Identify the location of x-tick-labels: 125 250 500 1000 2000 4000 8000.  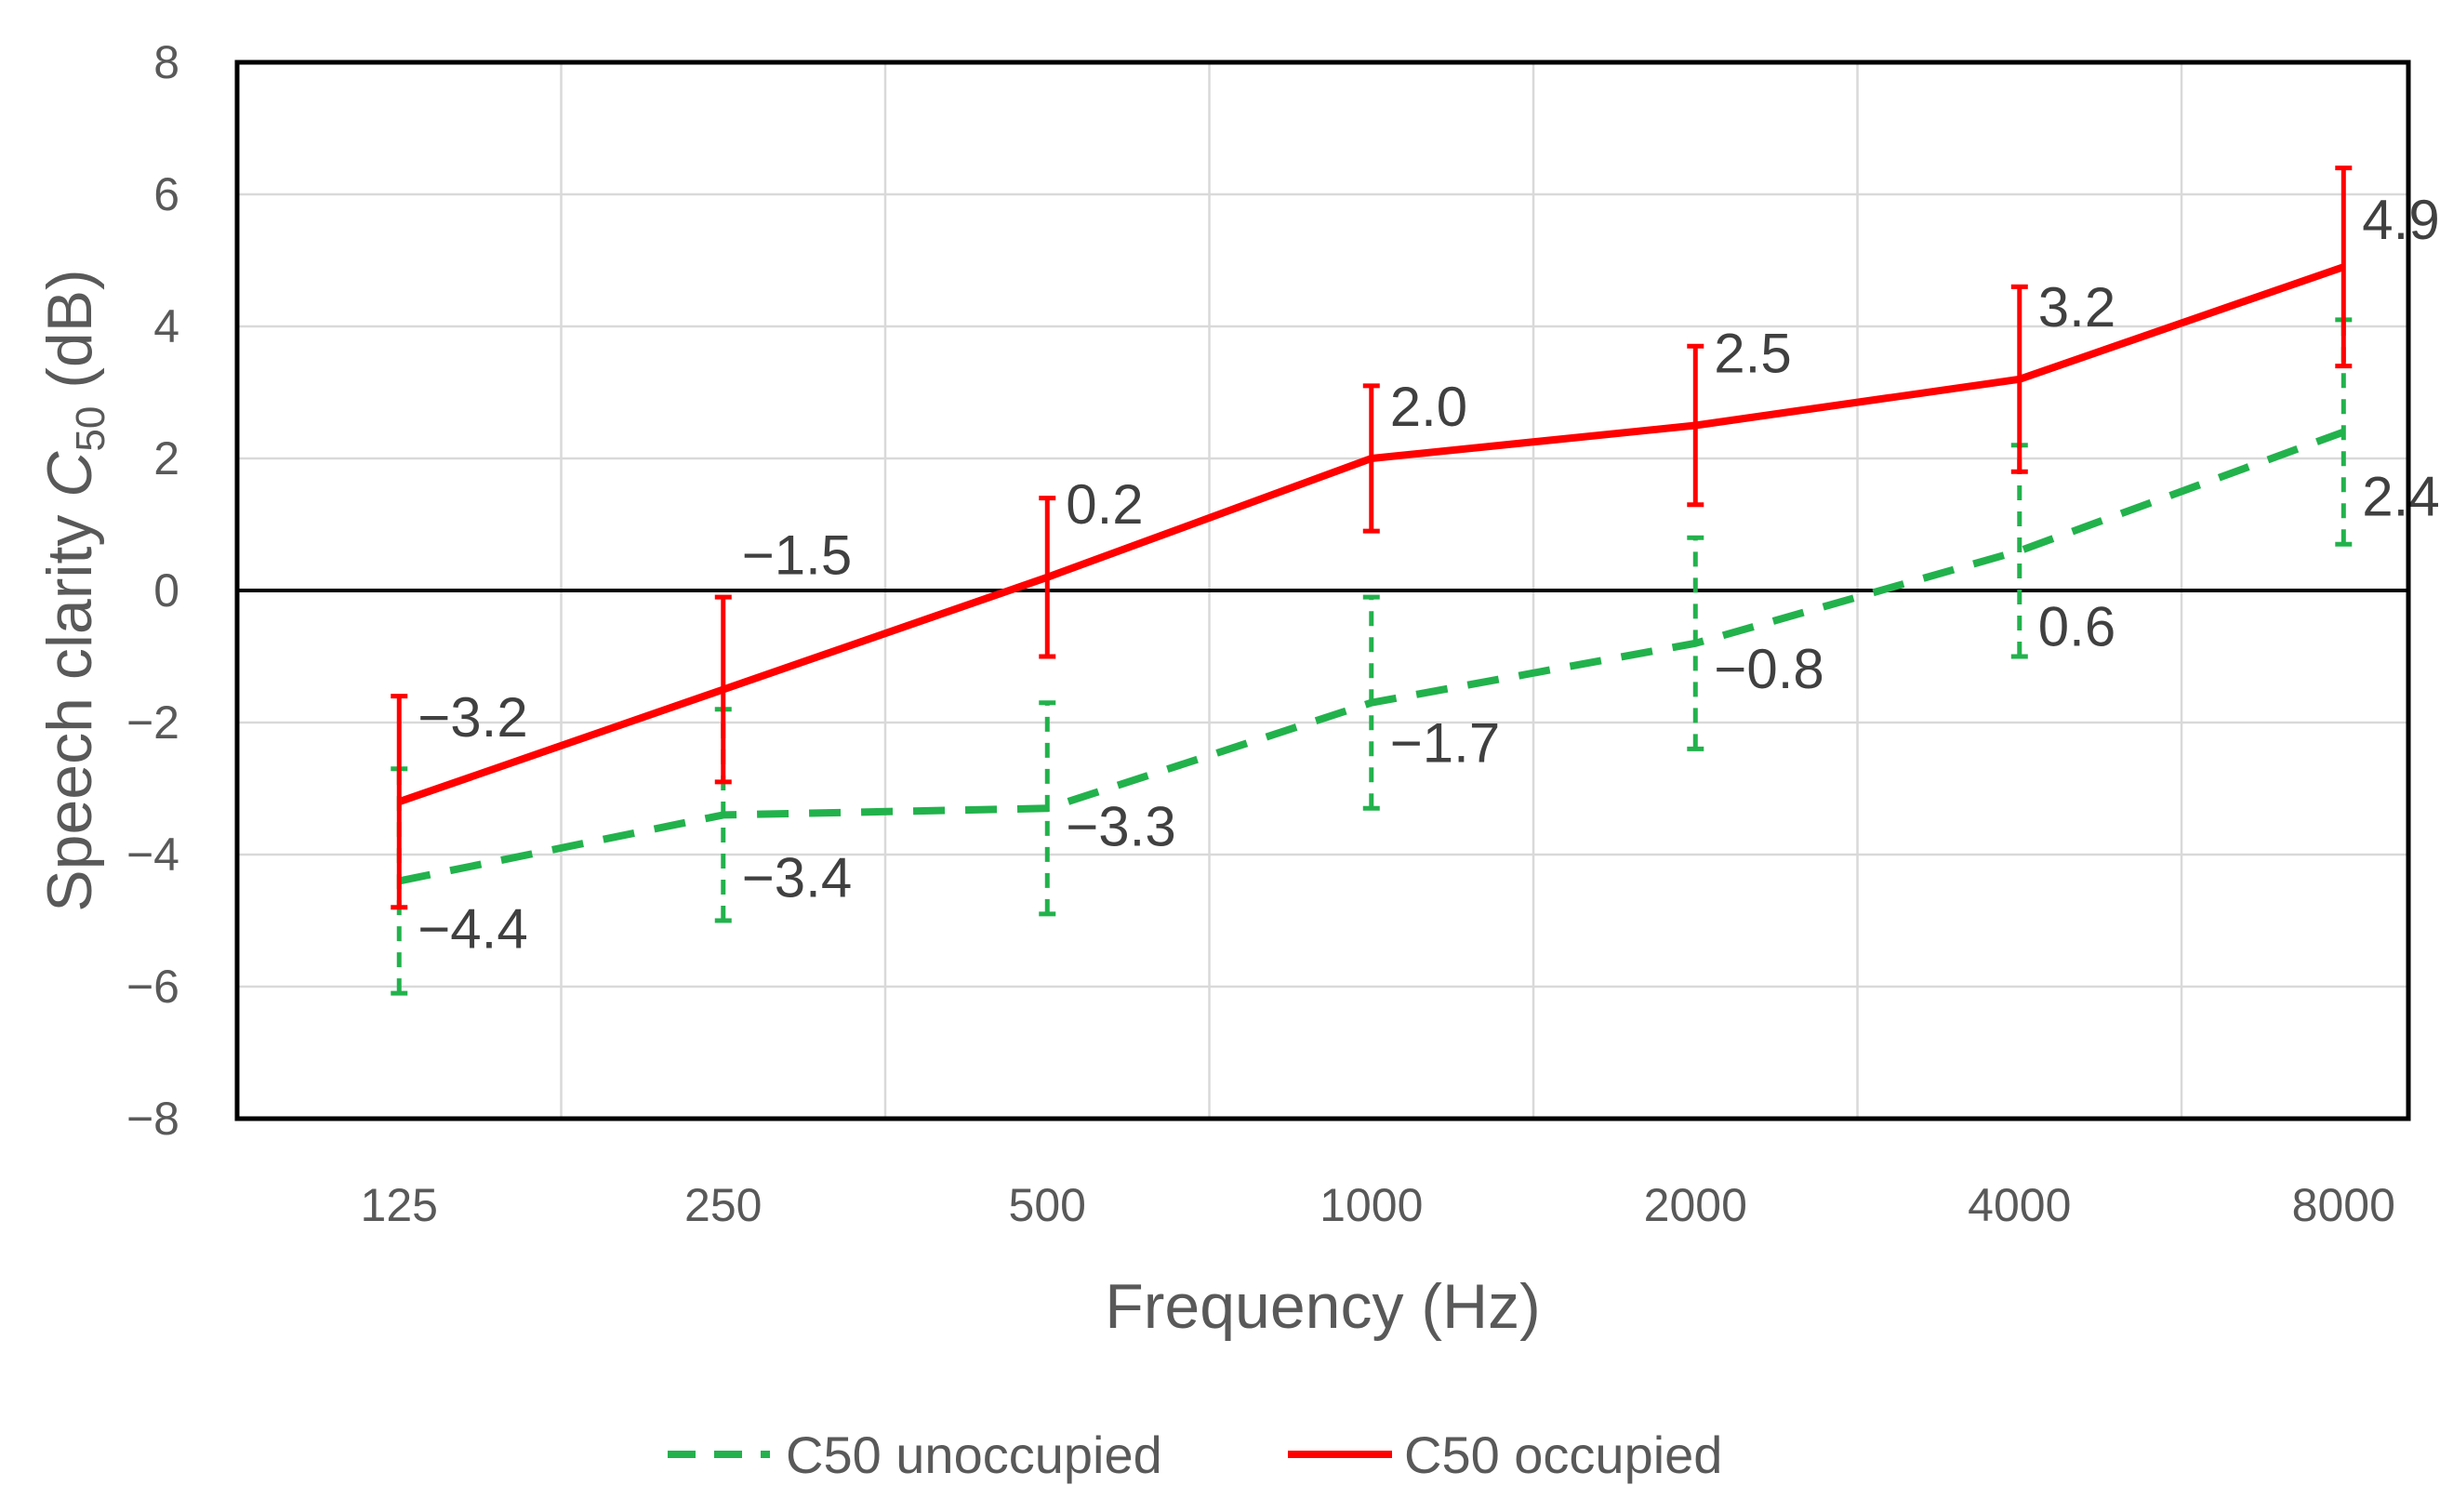
(1378, 1205).